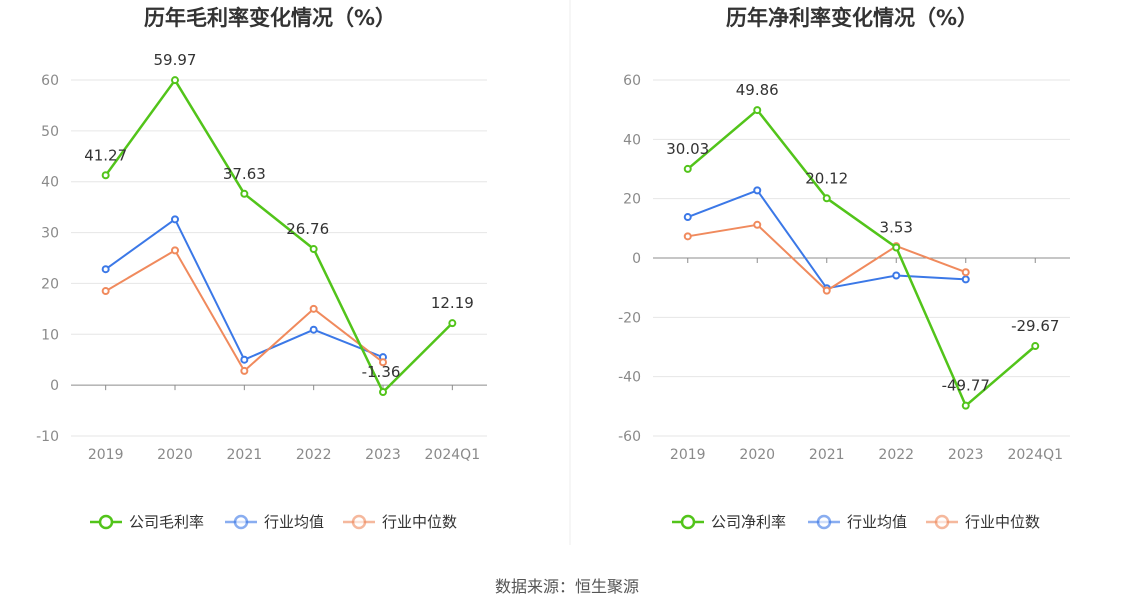  Describe the element at coordinates (687, 149) in the screenshot. I see `data-label: 30.03` at that location.